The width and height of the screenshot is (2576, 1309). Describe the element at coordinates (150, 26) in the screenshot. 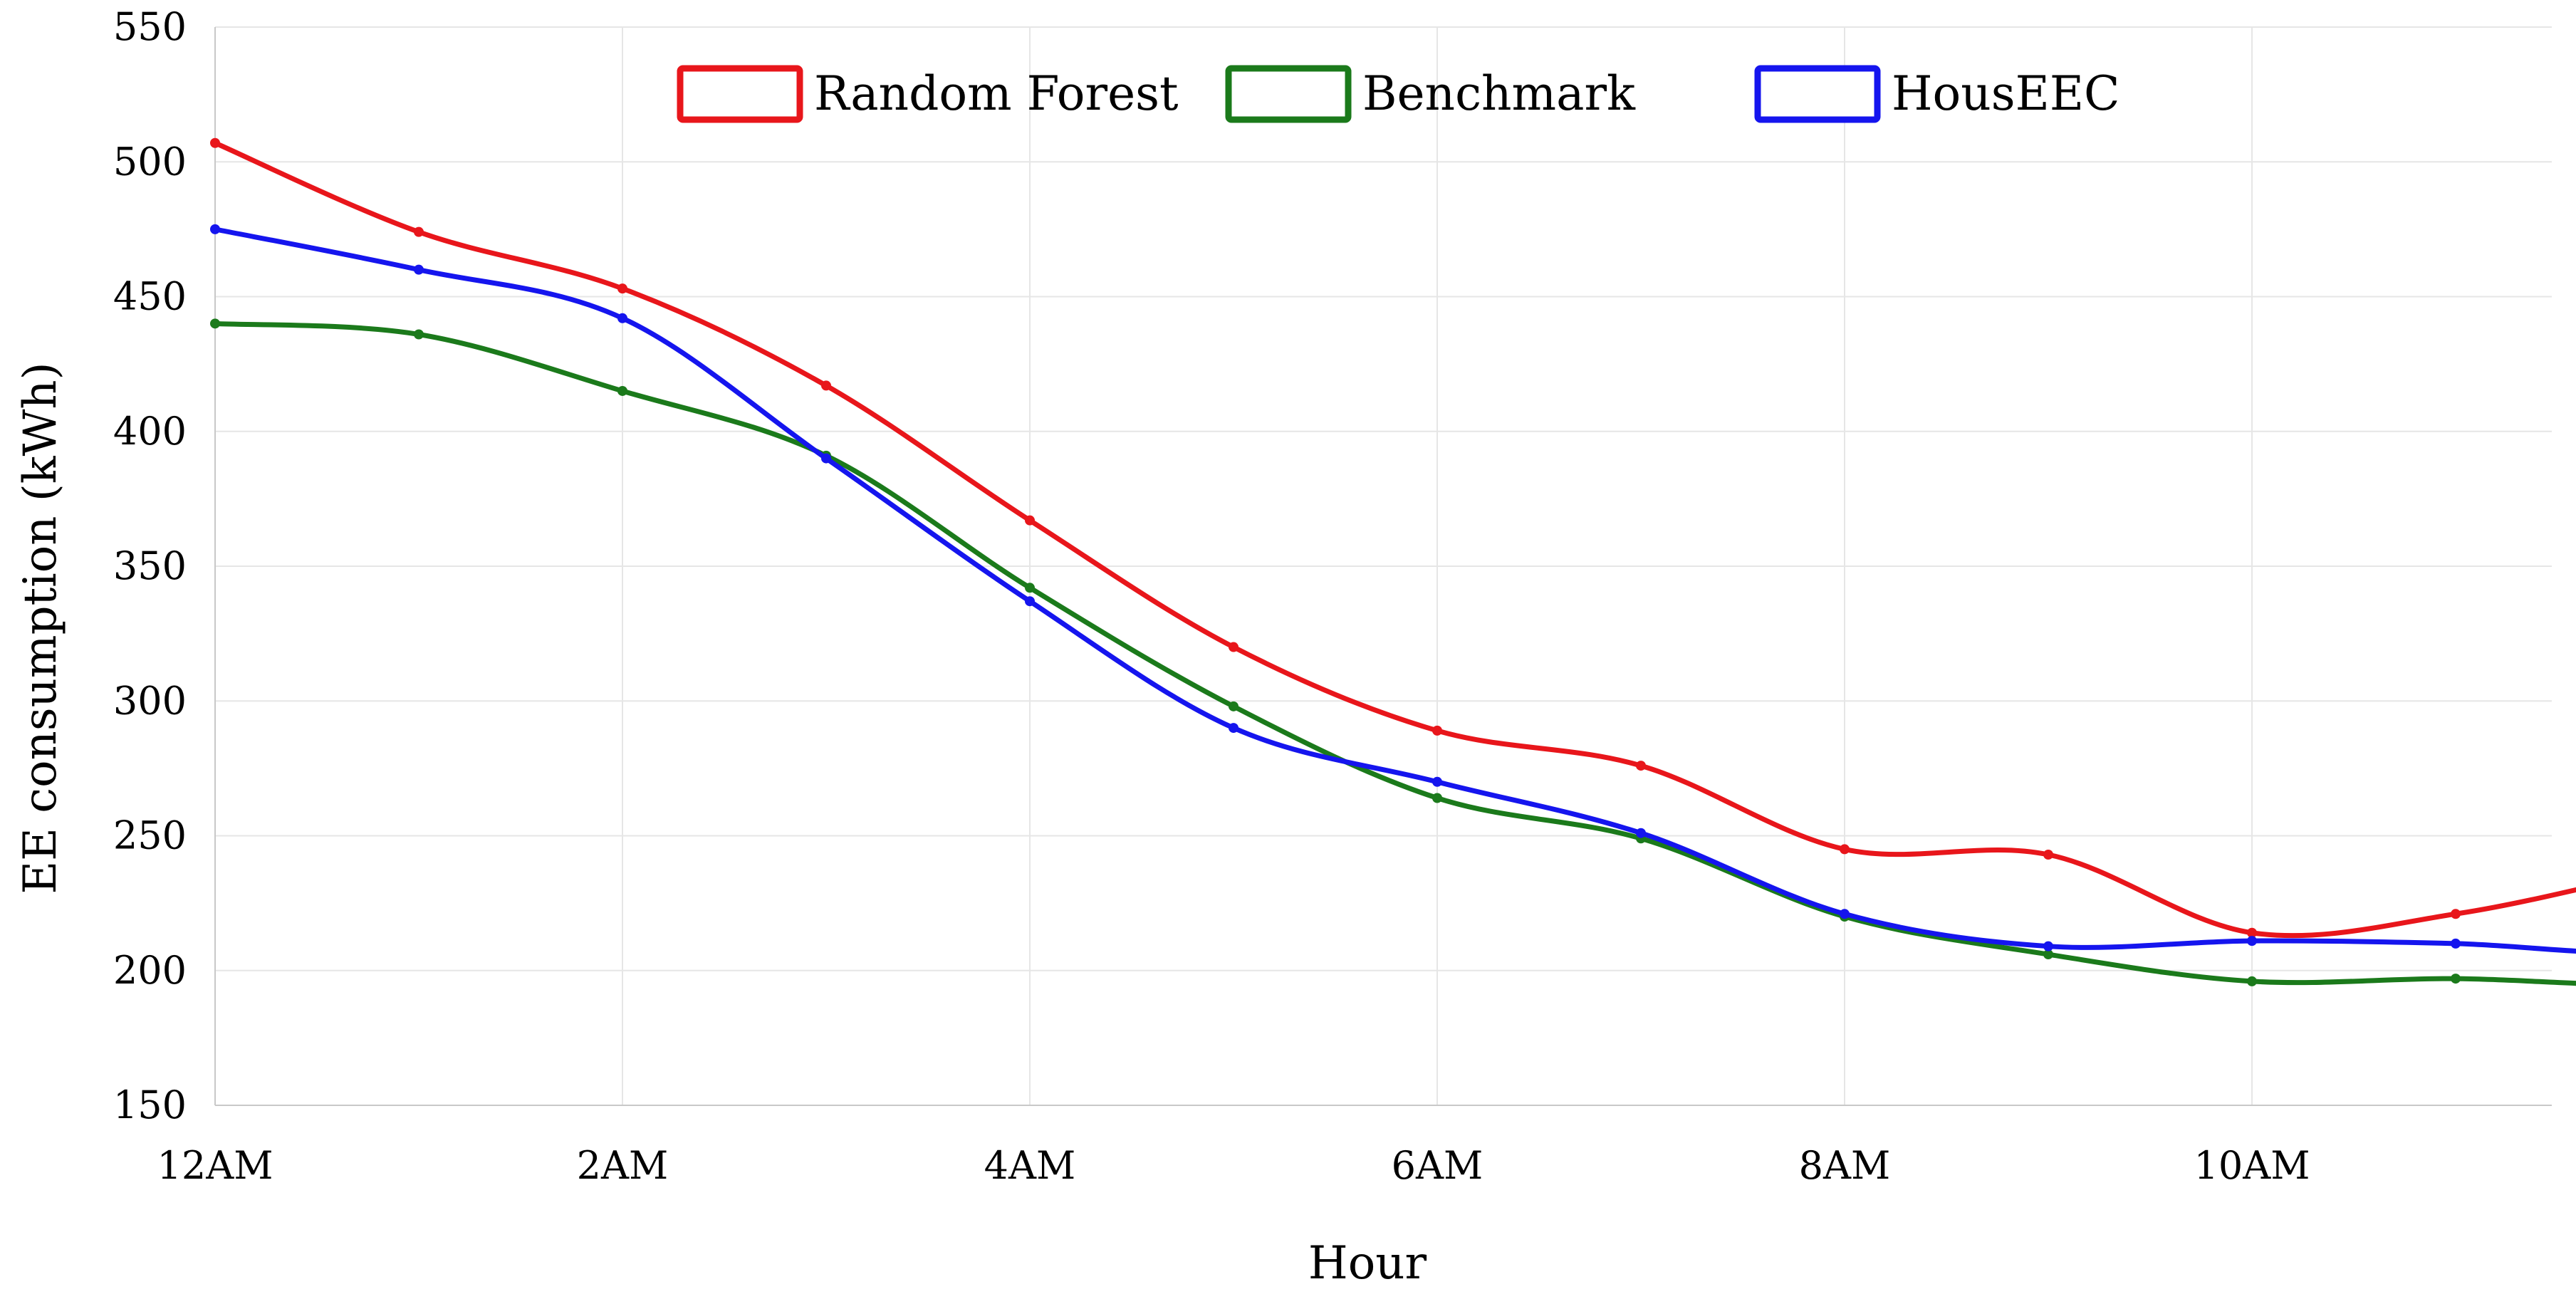

I see `y-tick-label: 550` at that location.